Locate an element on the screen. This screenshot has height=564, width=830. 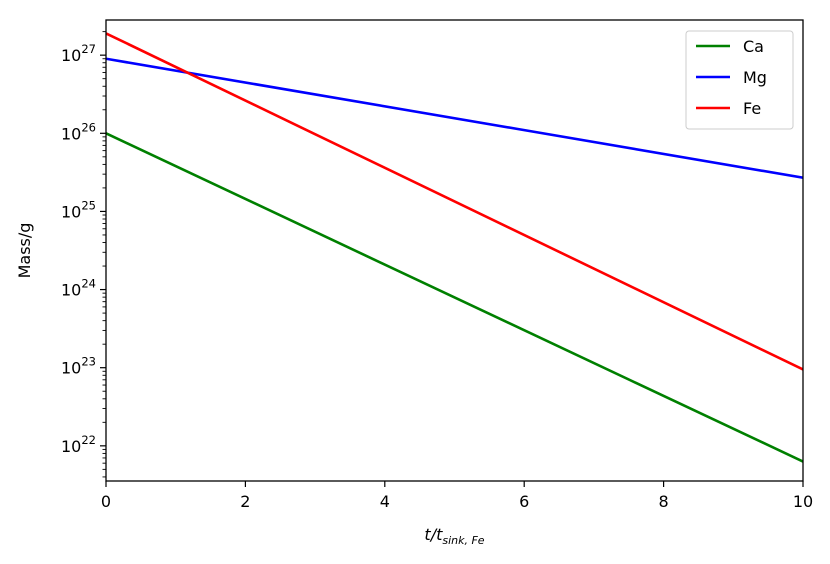
legend-label-mg: Mg is located at coordinates (755, 77).